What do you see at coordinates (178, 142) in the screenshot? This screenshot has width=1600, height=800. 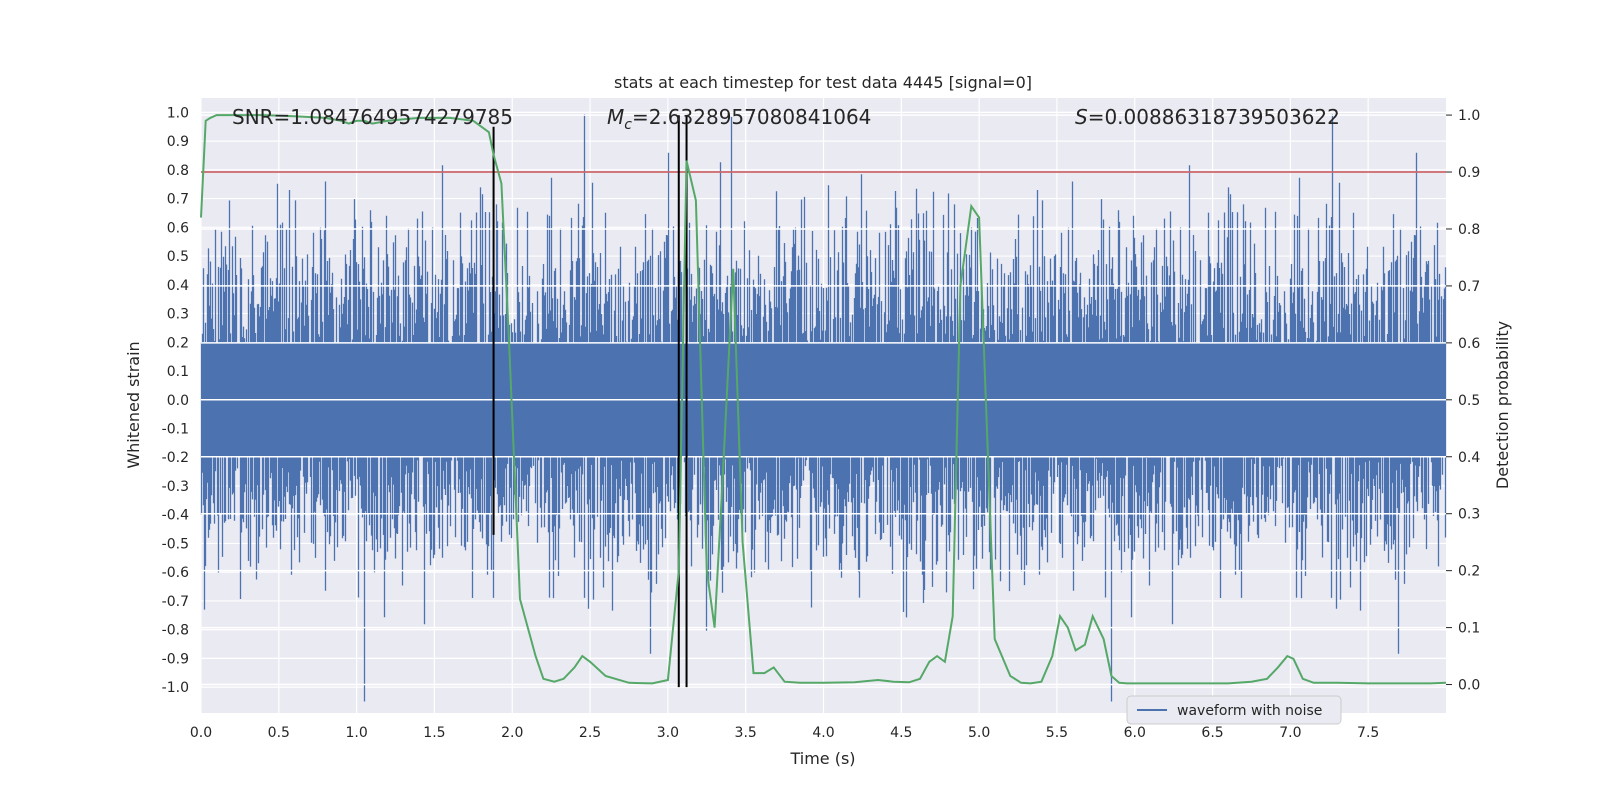 I see `y-tick-label: 0.9` at bounding box center [178, 142].